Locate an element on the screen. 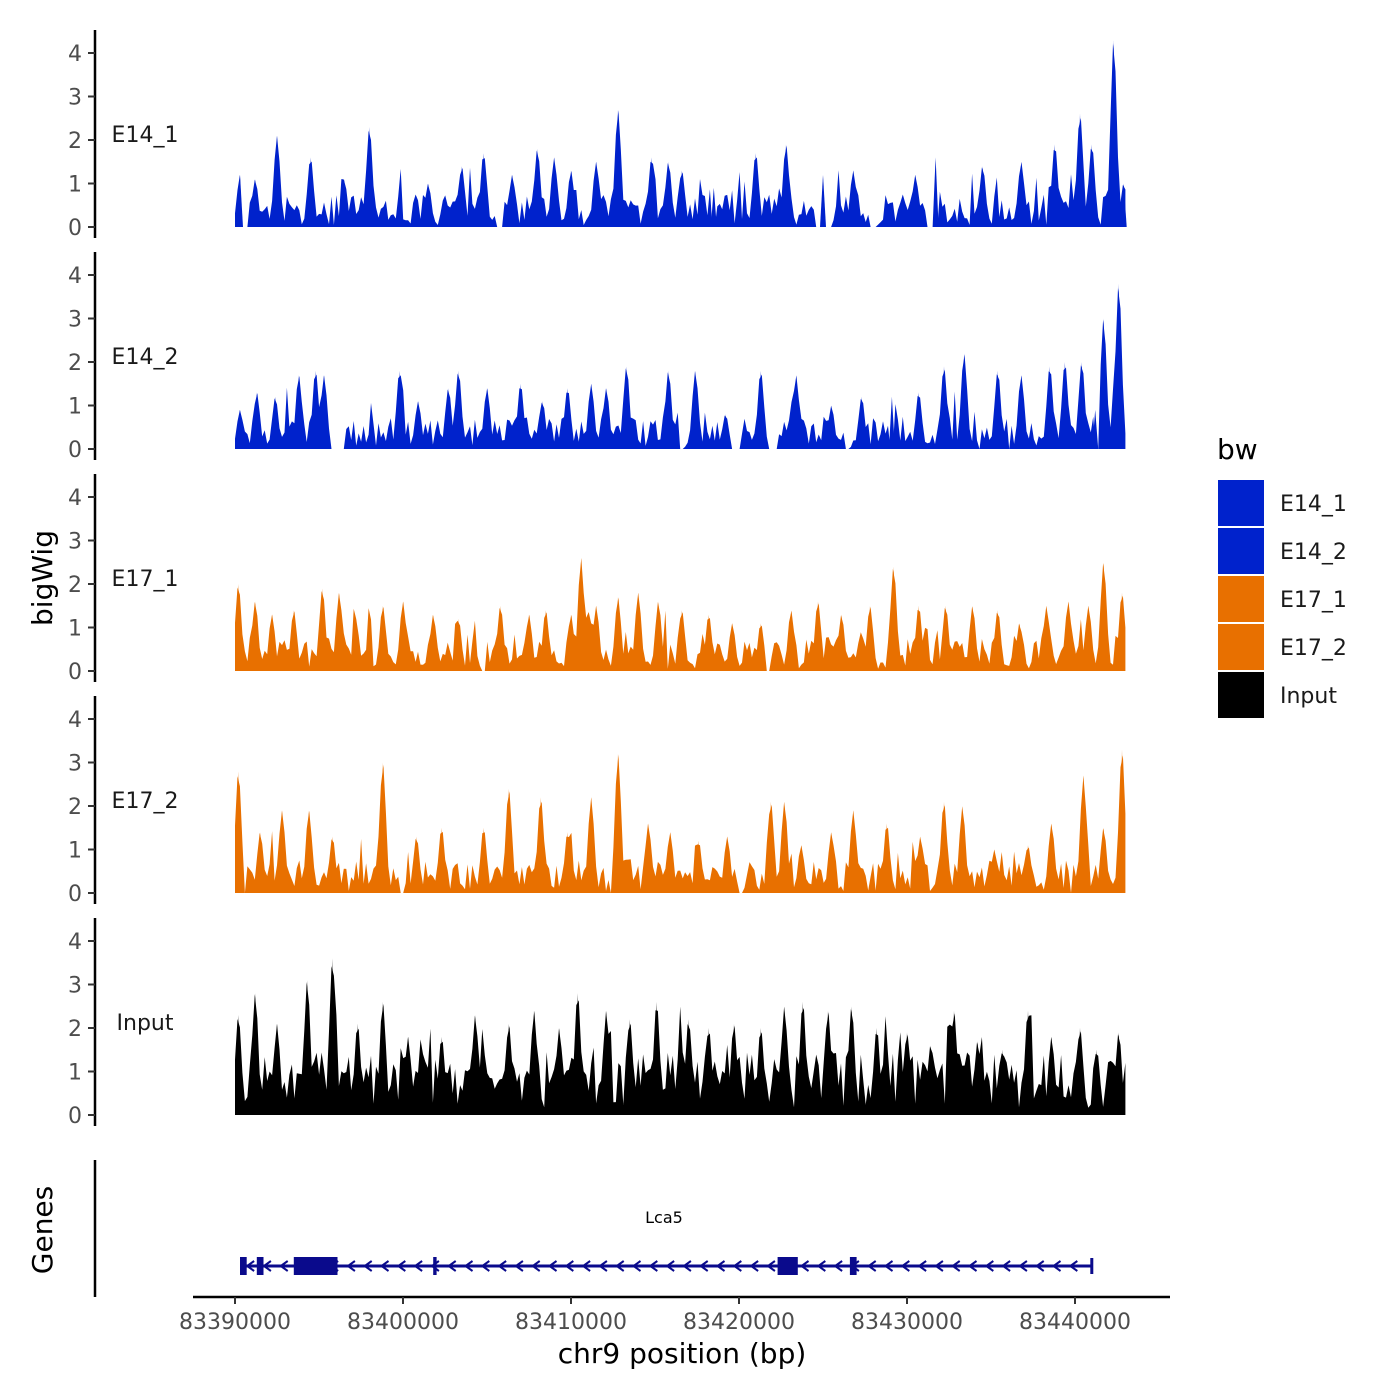  x-tick-label: 83390000 is located at coordinates (235, 1322).